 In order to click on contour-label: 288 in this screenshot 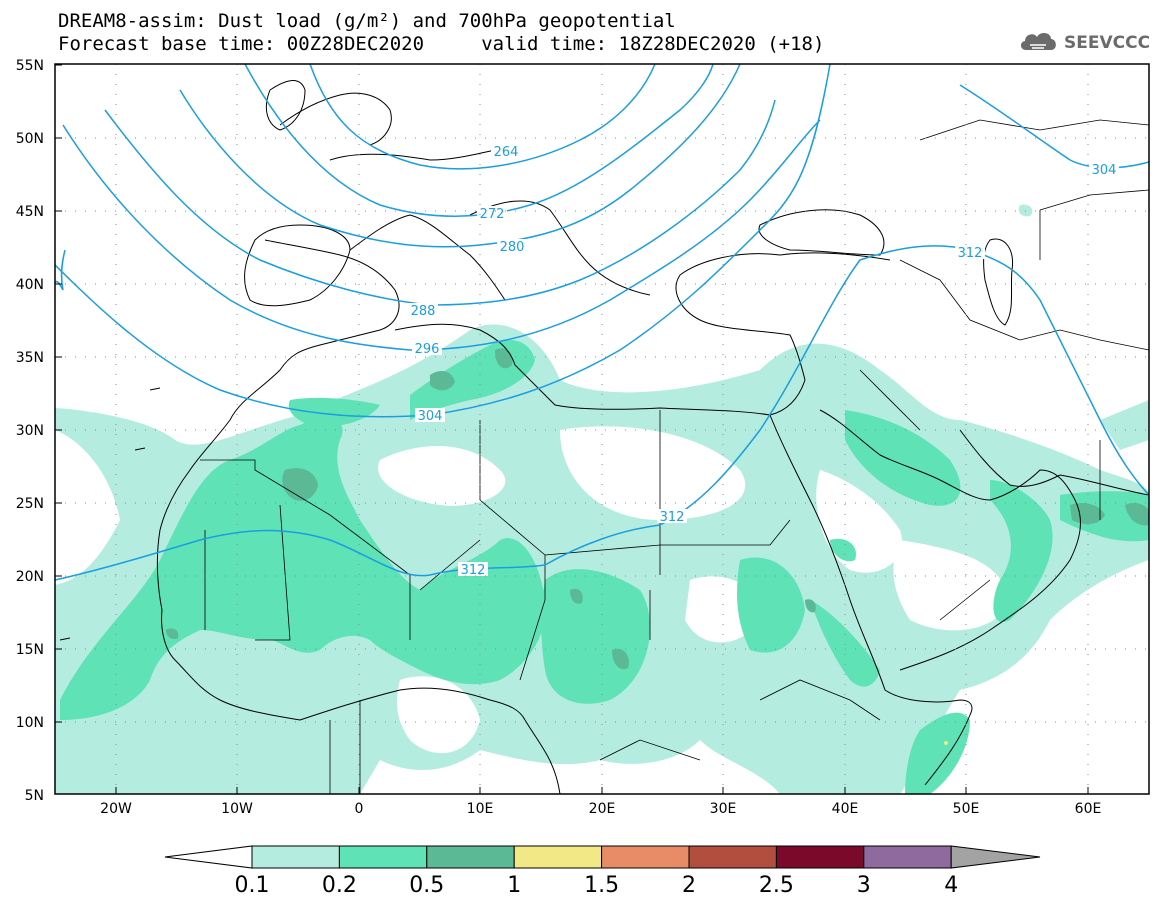, I will do `click(423, 311)`.